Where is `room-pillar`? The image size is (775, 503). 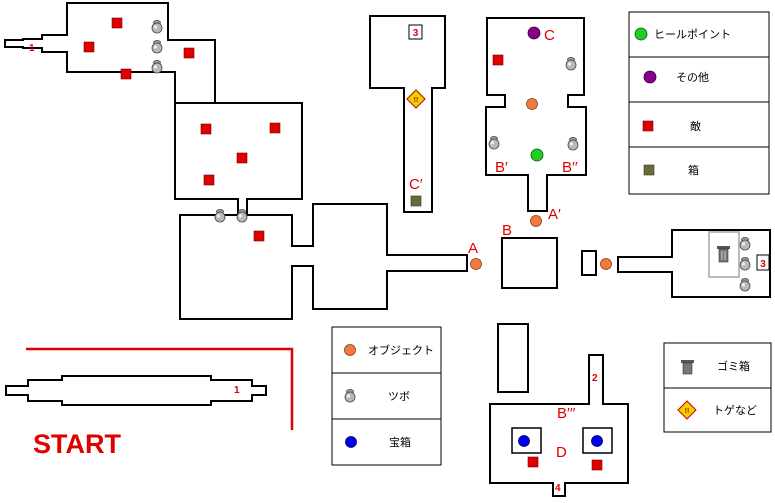 room-pillar is located at coordinates (513, 358).